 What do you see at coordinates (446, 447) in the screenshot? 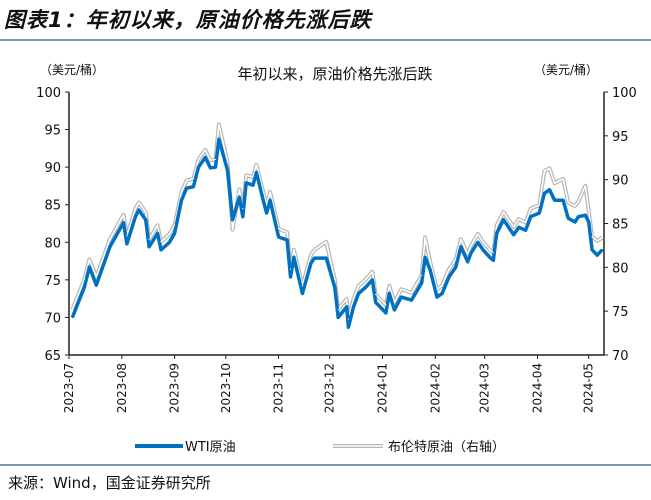
I see `legend-brent-label: 布伦特原油（右轴）` at bounding box center [446, 447].